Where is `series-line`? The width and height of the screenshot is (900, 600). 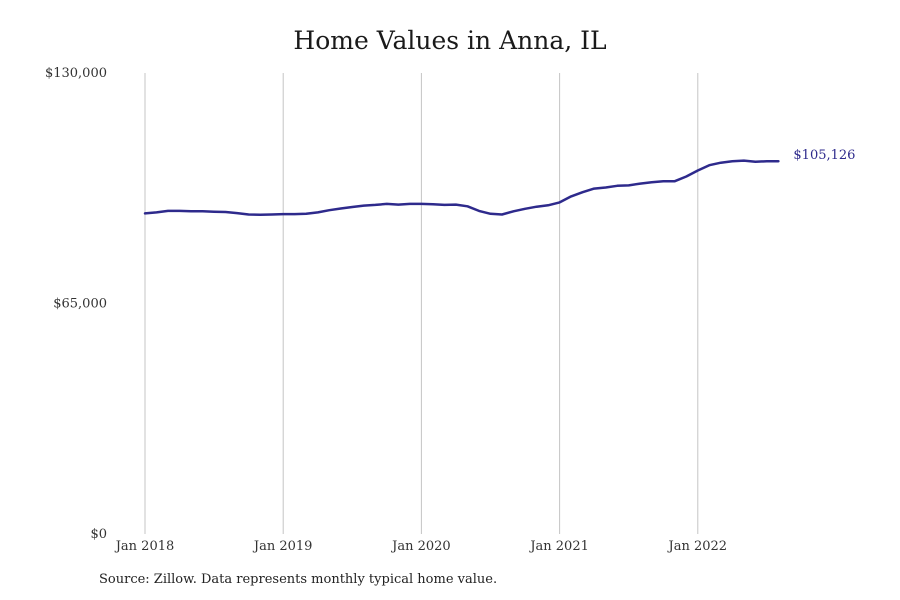
series-line is located at coordinates (461, 188).